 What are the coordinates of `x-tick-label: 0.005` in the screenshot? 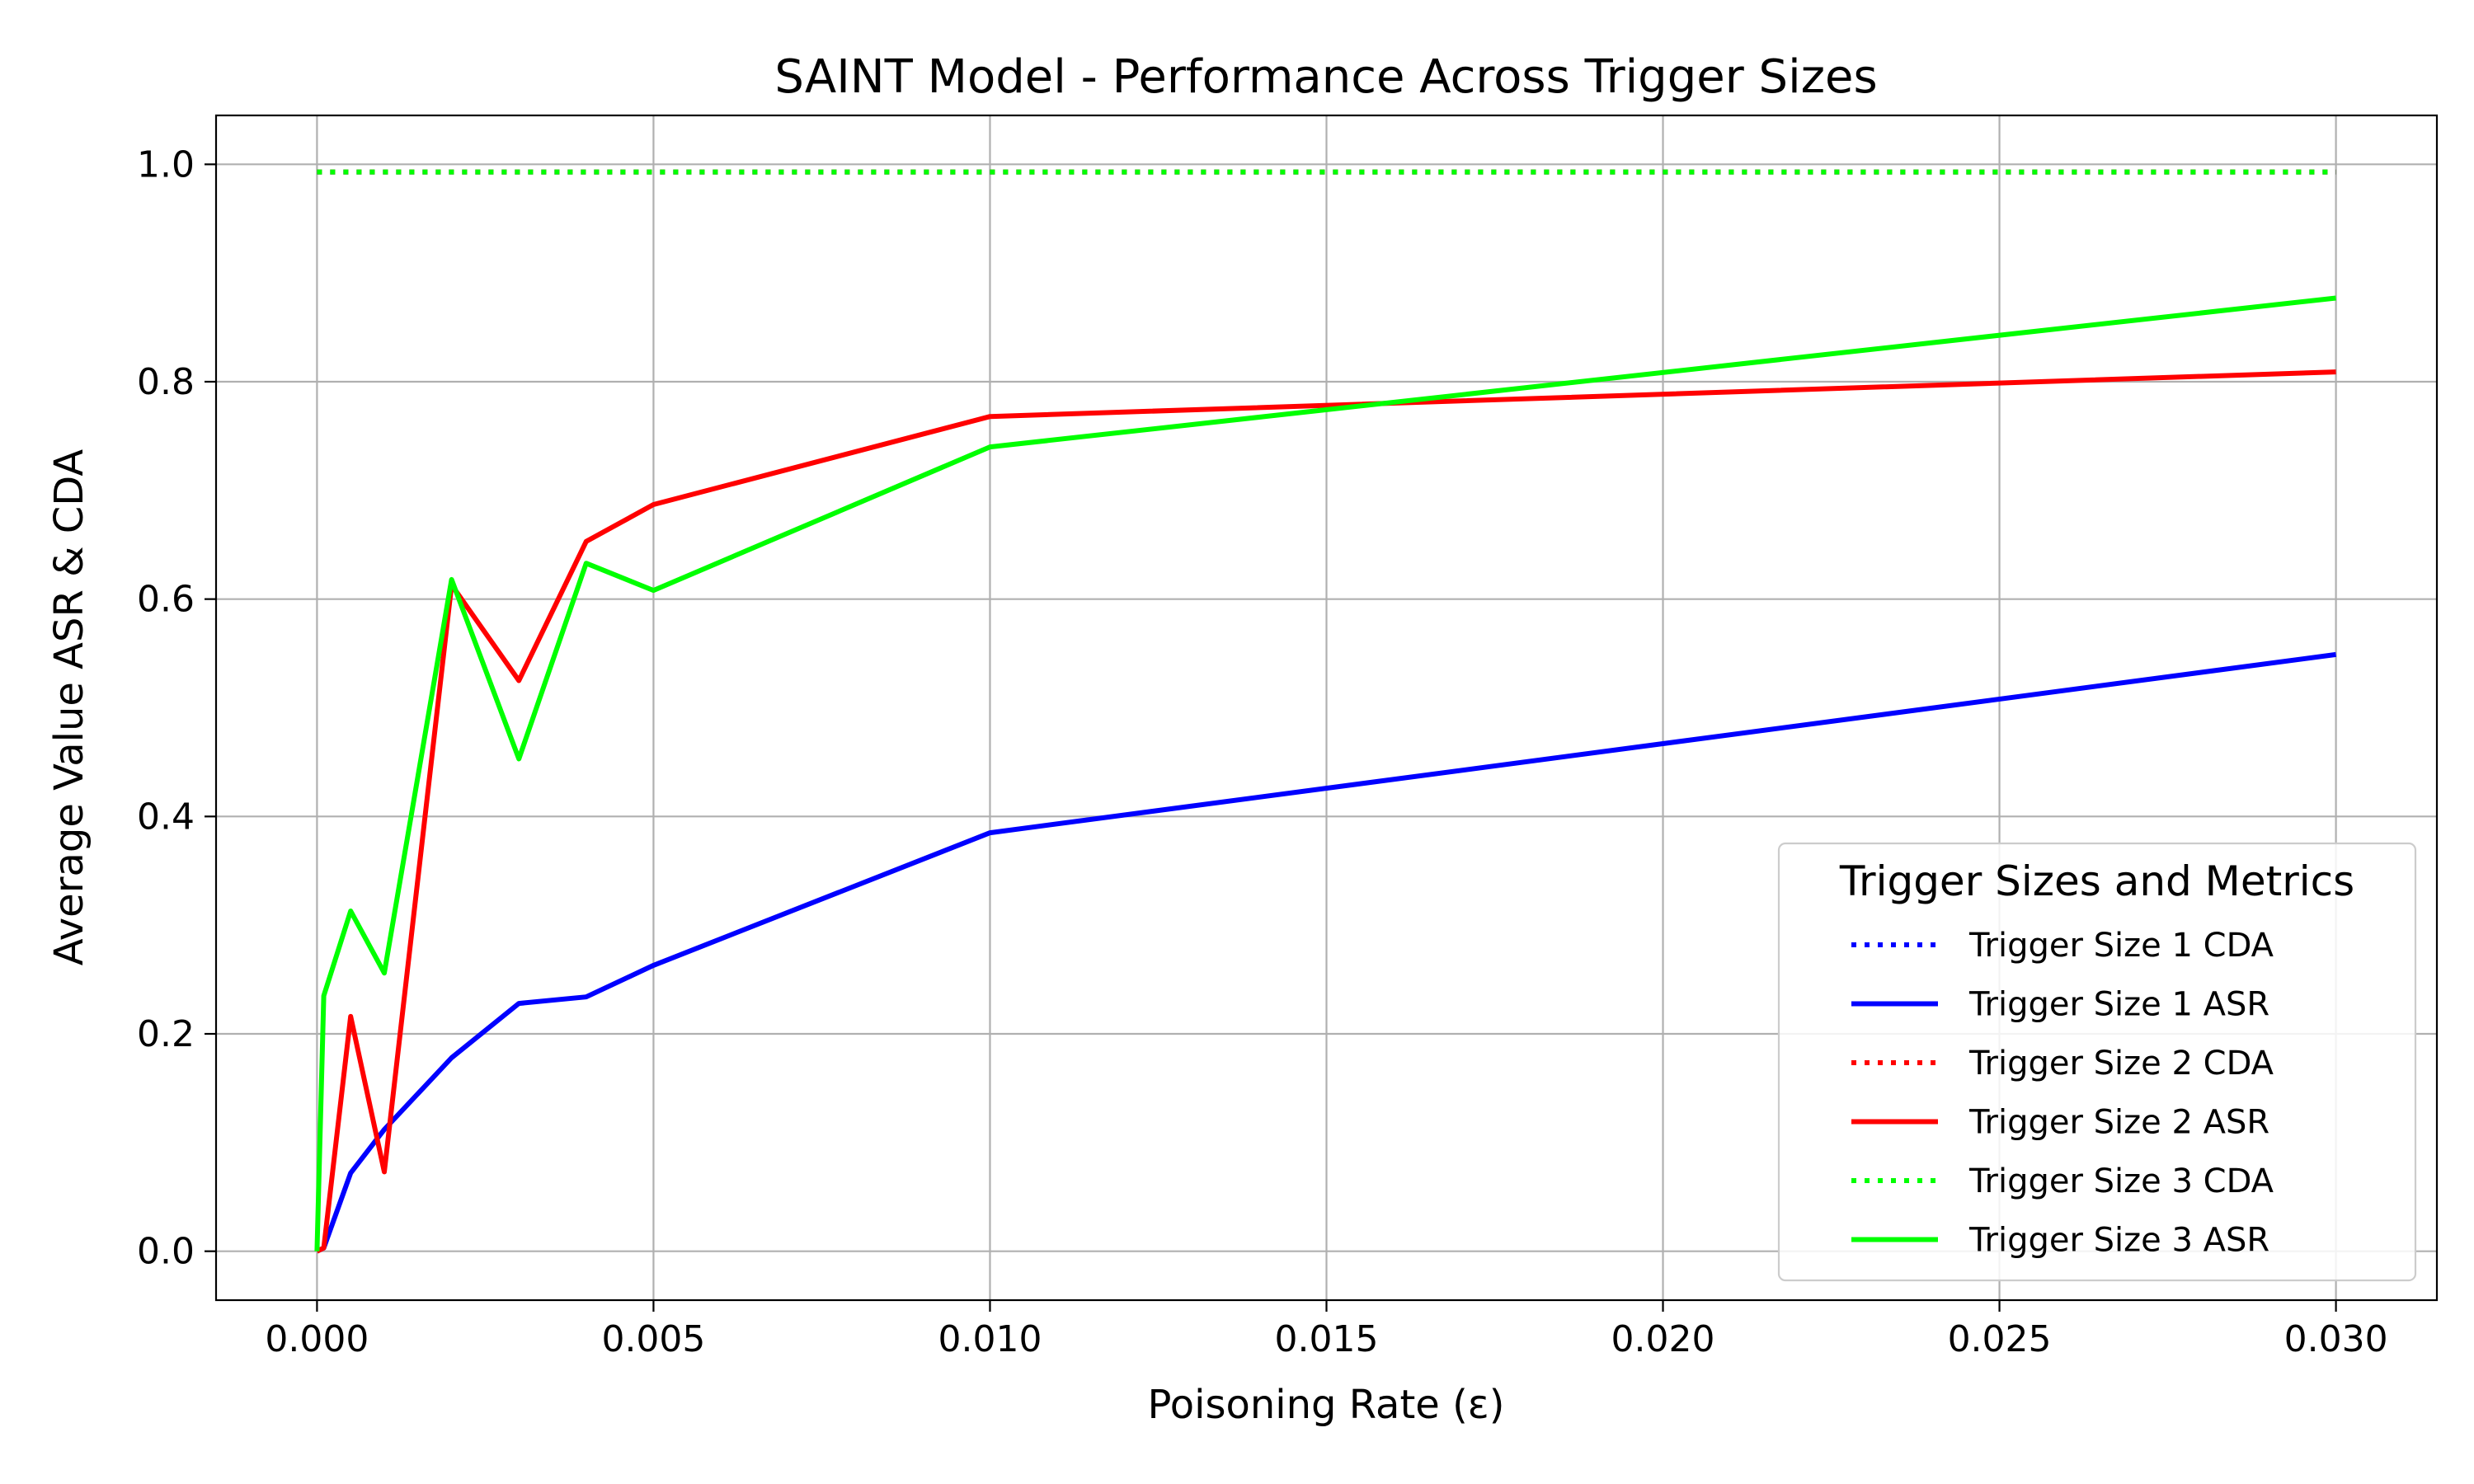 It's located at (653, 1339).